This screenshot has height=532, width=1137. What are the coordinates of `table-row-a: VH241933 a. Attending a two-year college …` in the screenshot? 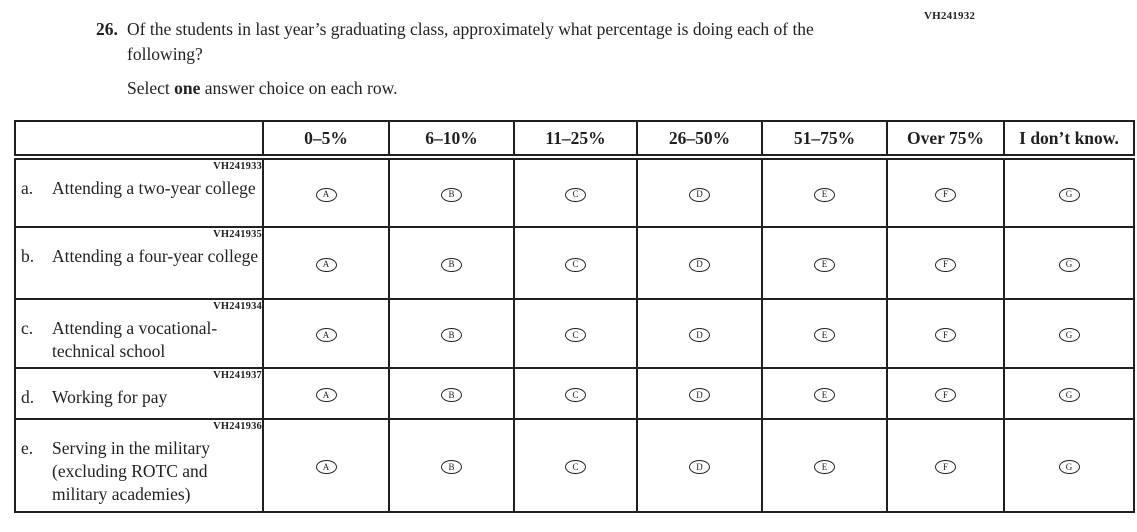 It's located at (574, 192).